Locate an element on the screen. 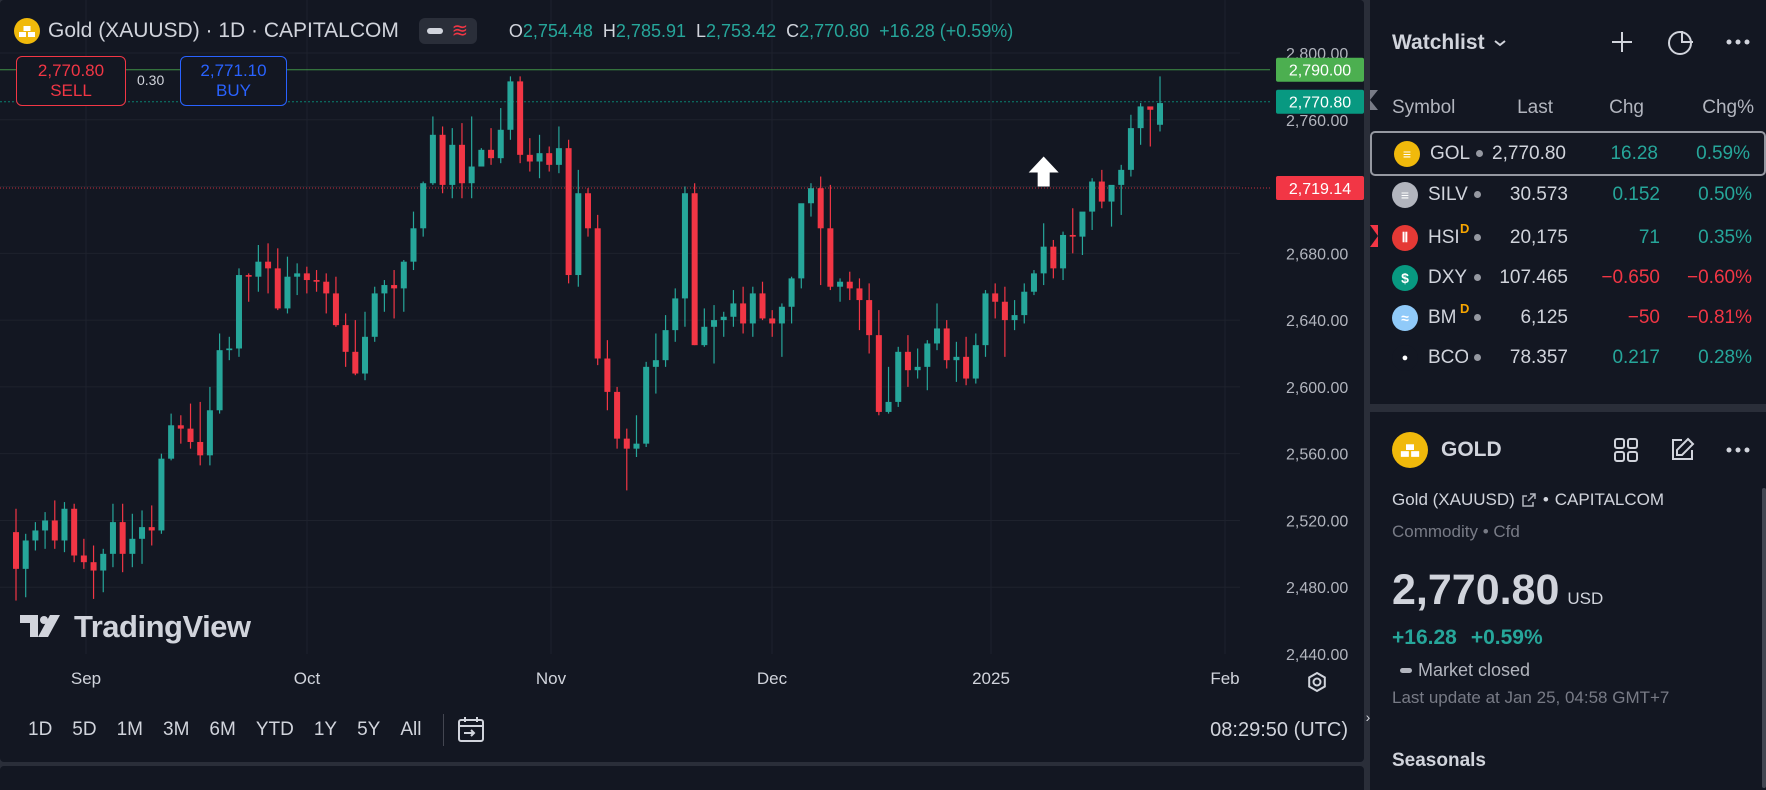 This screenshot has width=1766, height=790. scrollbar is located at coordinates (1764, 638).